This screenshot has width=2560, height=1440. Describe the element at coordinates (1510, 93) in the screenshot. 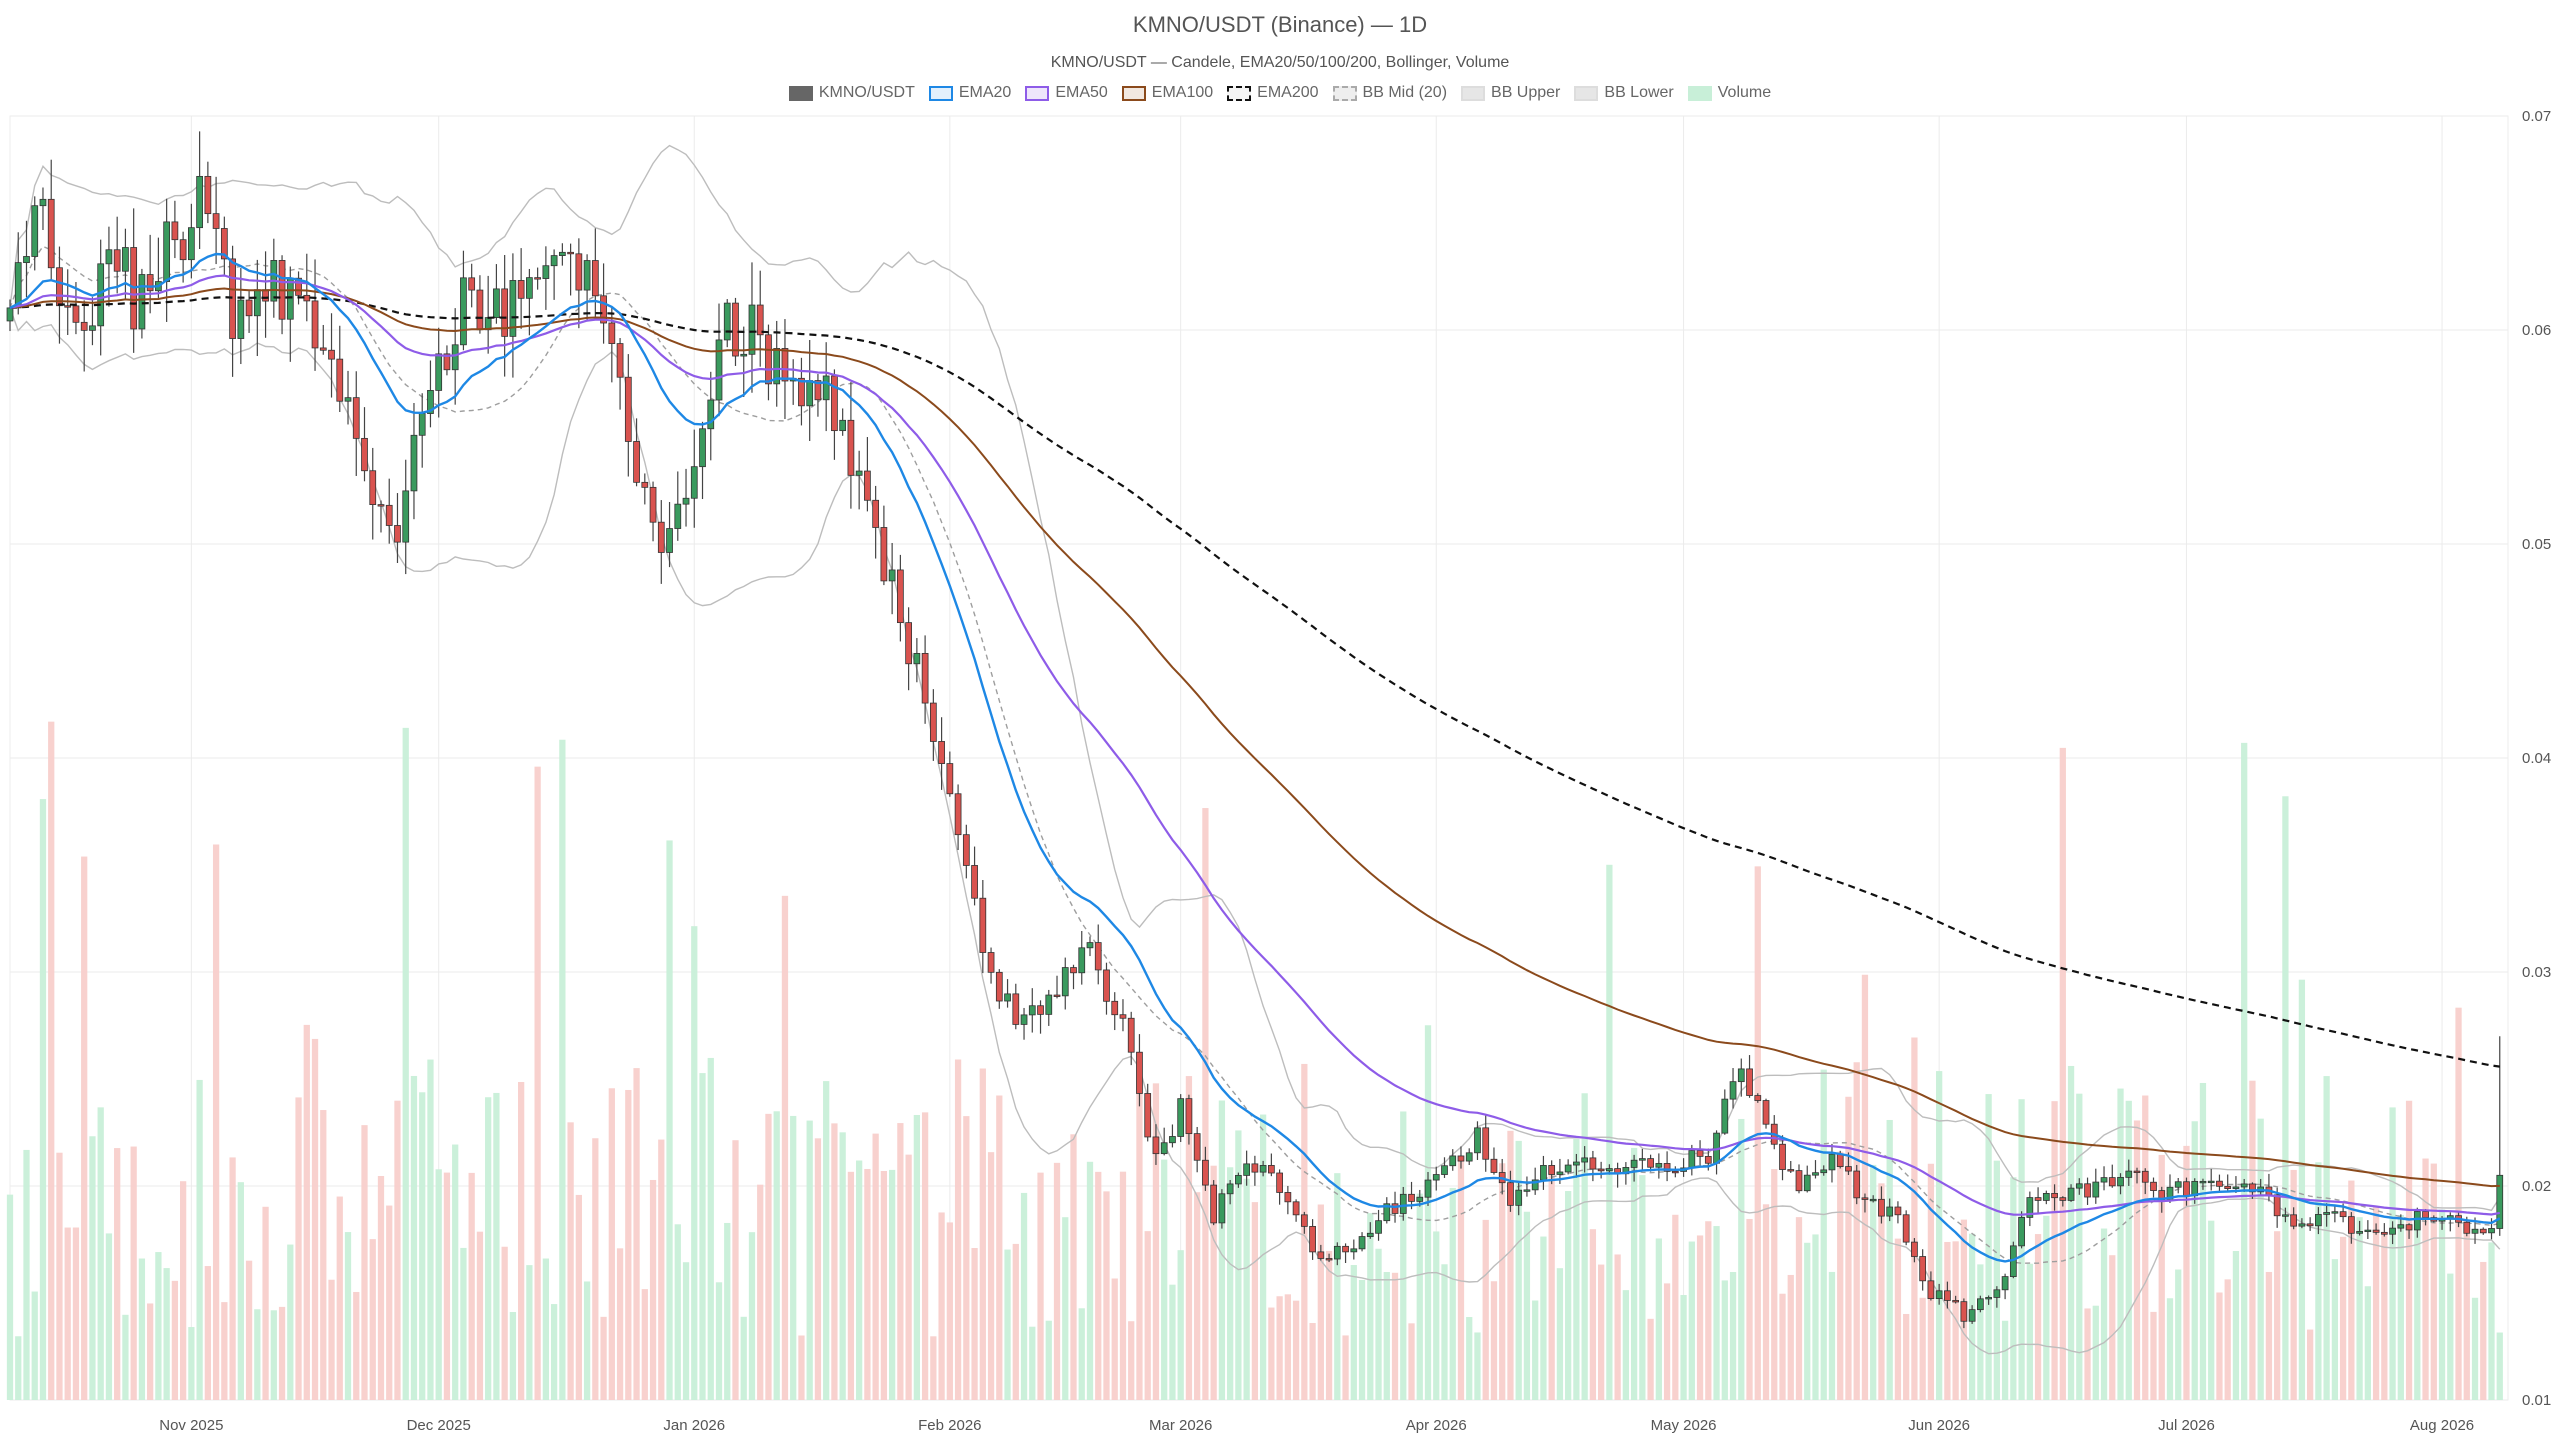

I see `legend-item: BB Upper` at that location.